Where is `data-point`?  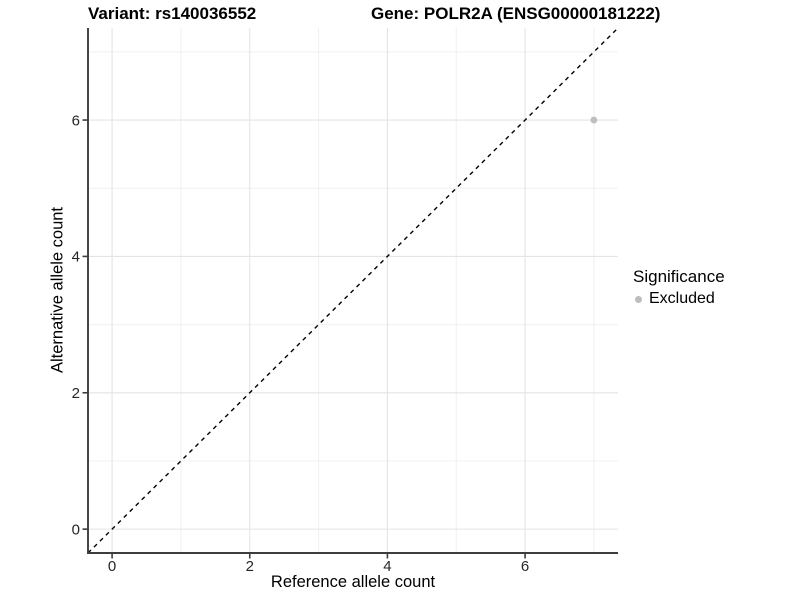
data-point is located at coordinates (594, 120).